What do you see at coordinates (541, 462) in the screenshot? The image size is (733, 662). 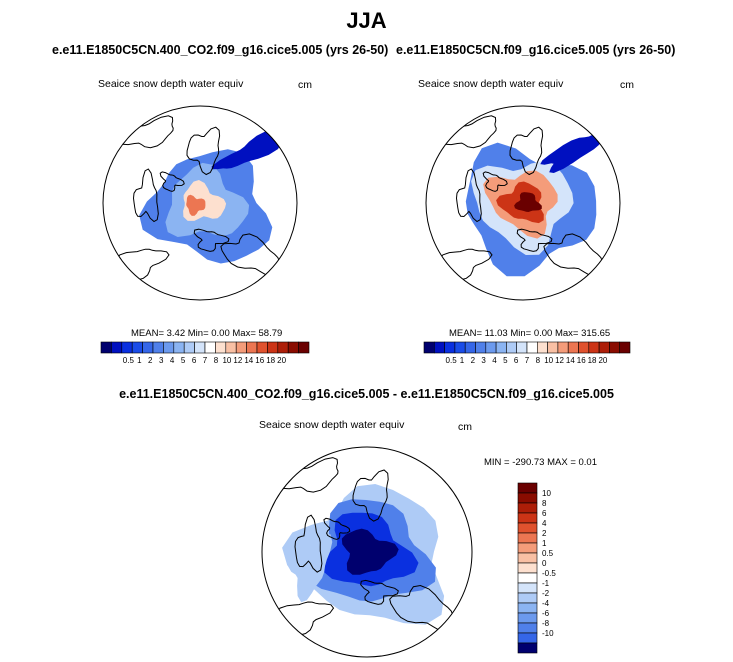 I see `panel3-stats: MIN = -290.73 MAX = 0.01` at bounding box center [541, 462].